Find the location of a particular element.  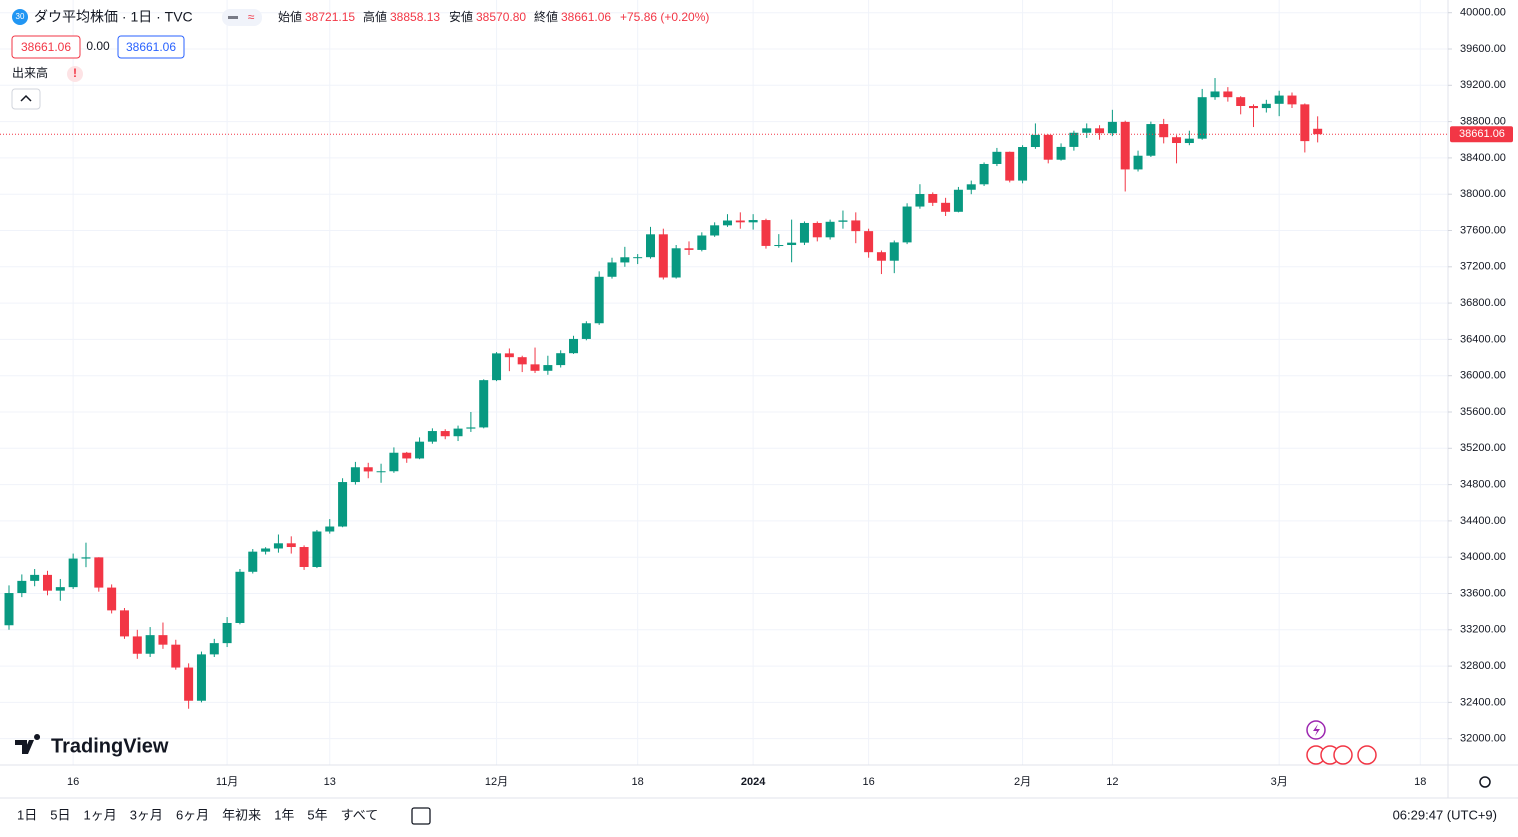

bid-box is located at coordinates (46, 47).